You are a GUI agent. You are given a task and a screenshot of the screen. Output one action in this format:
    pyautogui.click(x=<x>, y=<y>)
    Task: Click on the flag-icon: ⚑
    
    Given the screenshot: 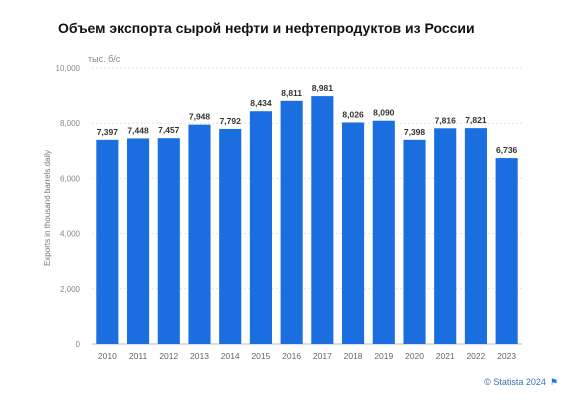 What is the action you would take?
    pyautogui.click(x=553, y=382)
    